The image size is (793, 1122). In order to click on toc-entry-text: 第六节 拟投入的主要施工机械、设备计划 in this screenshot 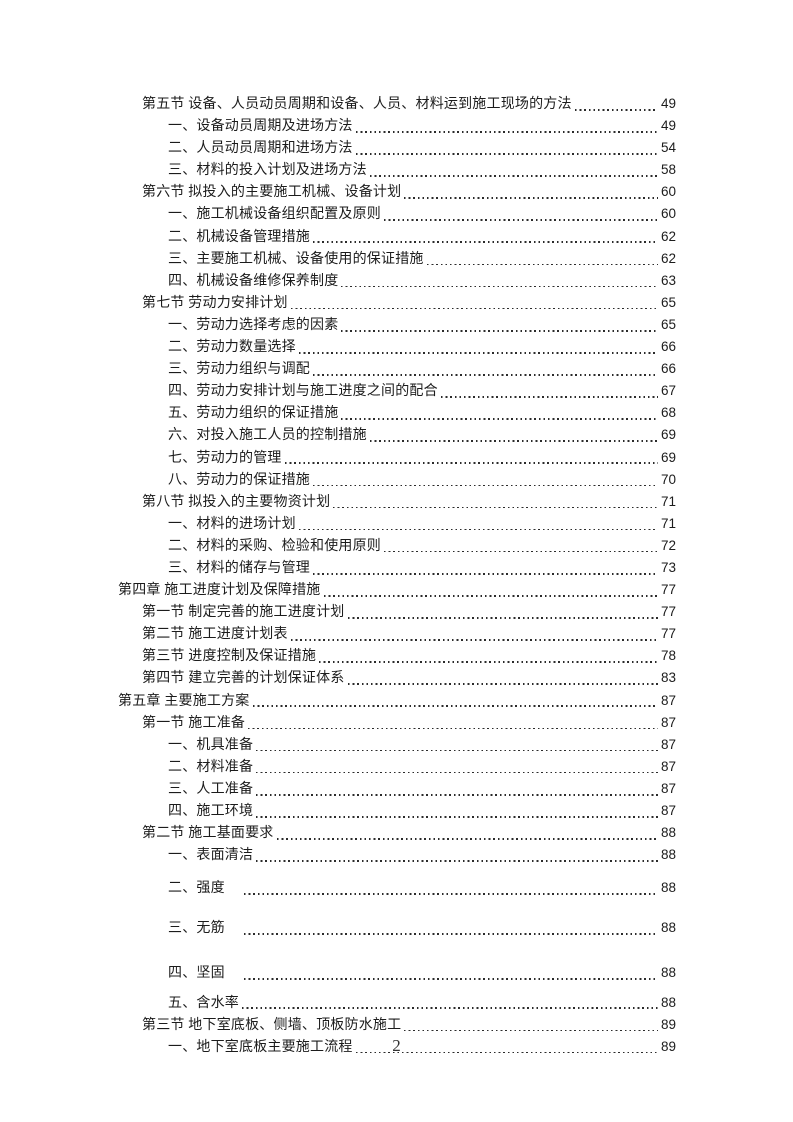, I will do `click(272, 193)`.